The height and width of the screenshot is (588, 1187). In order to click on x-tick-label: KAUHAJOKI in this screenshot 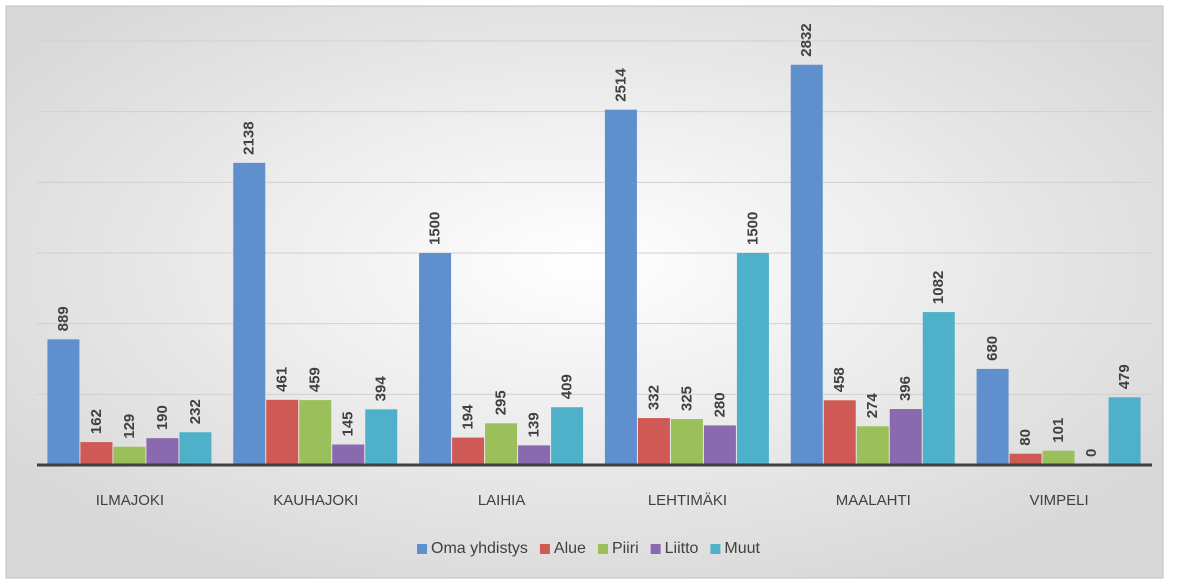, I will do `click(315, 500)`.